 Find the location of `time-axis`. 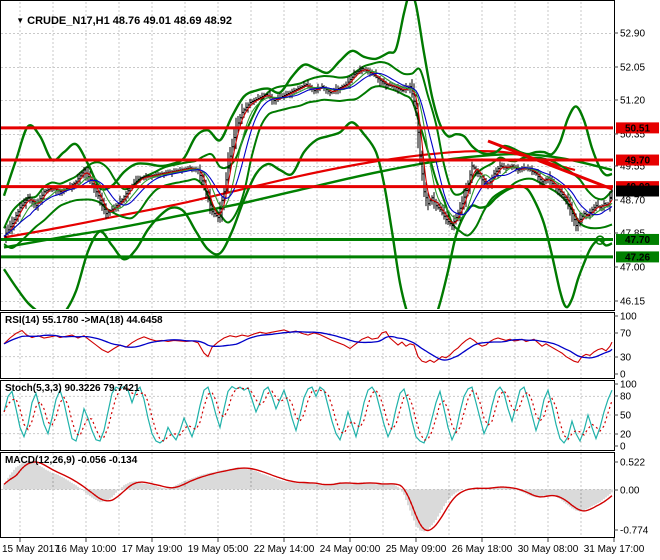

time-axis is located at coordinates (330, 549).